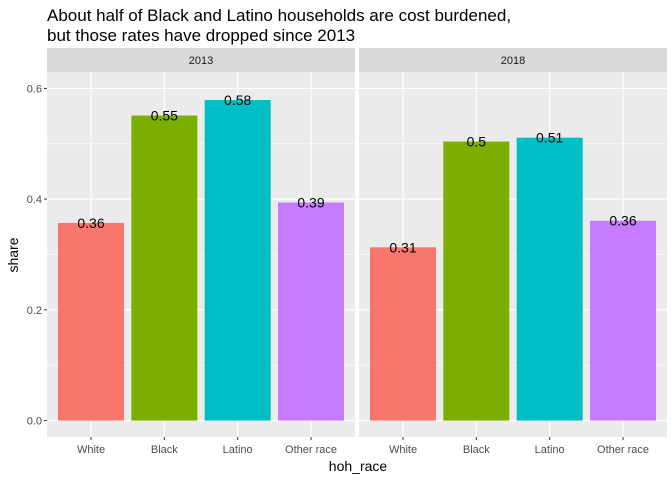  Describe the element at coordinates (403, 334) in the screenshot. I see `bar-2018-white` at that location.